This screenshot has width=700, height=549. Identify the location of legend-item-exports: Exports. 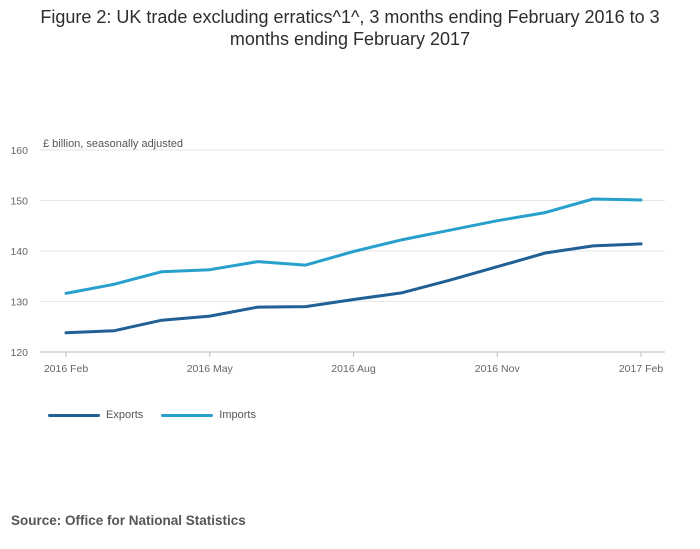
(95, 415).